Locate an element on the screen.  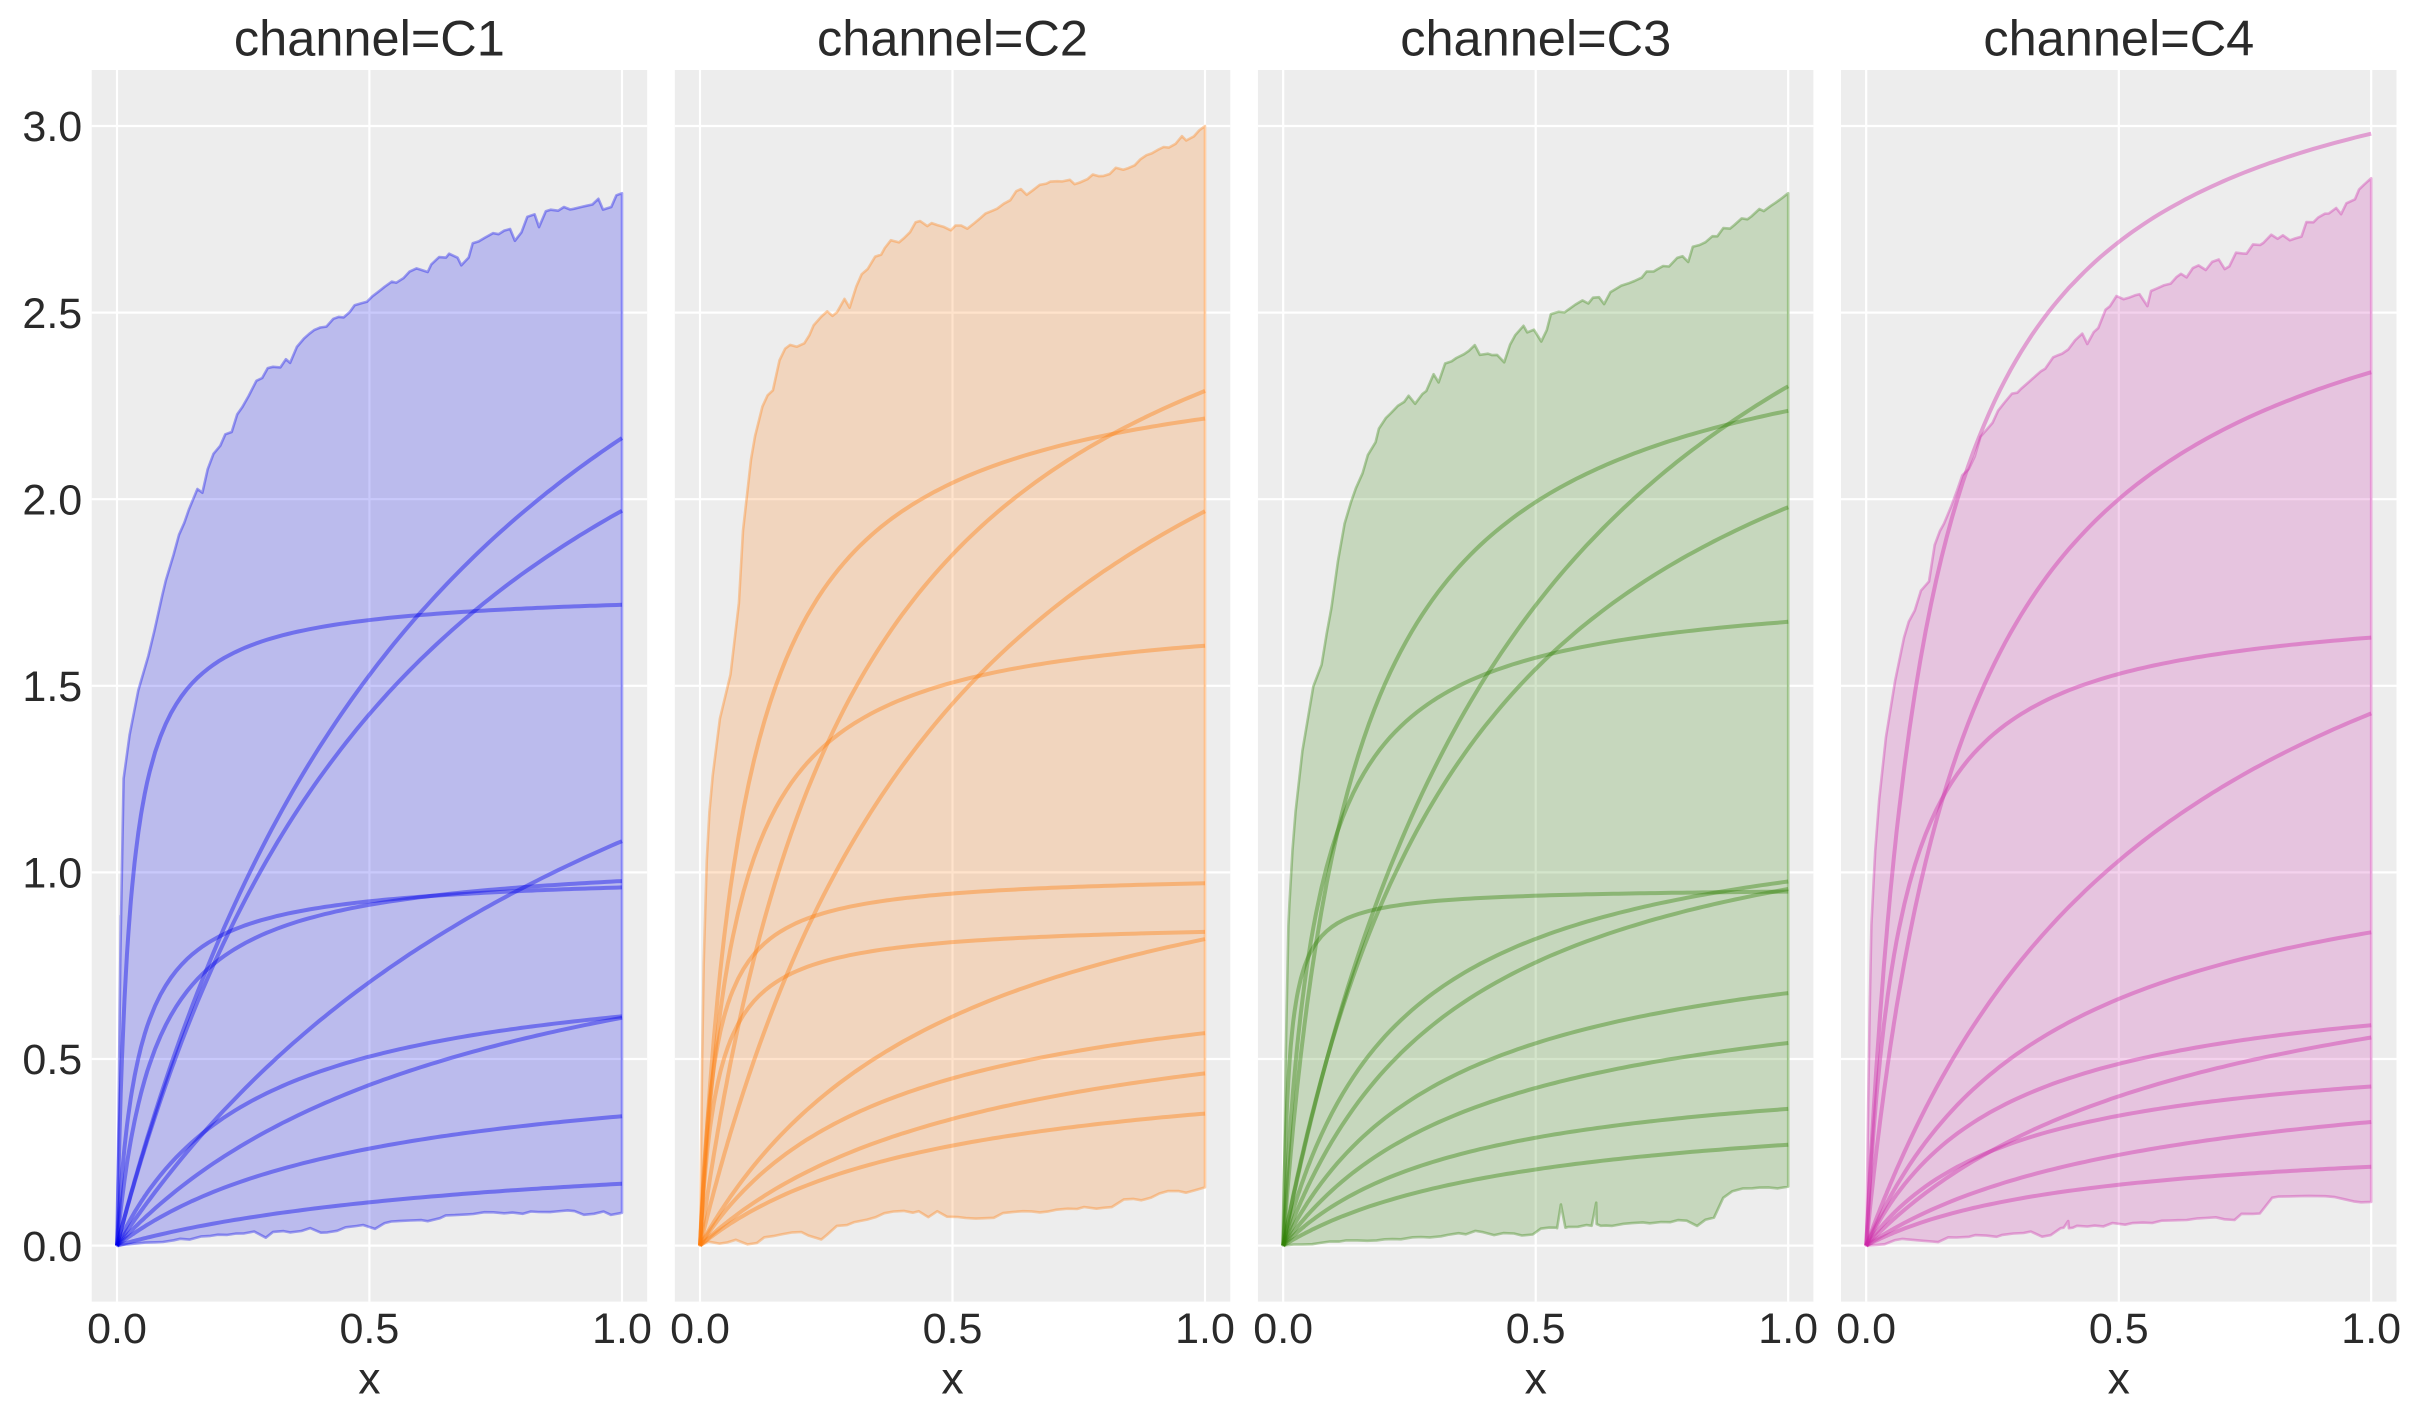
svg-text: 1.5 is located at coordinates (52, 687).